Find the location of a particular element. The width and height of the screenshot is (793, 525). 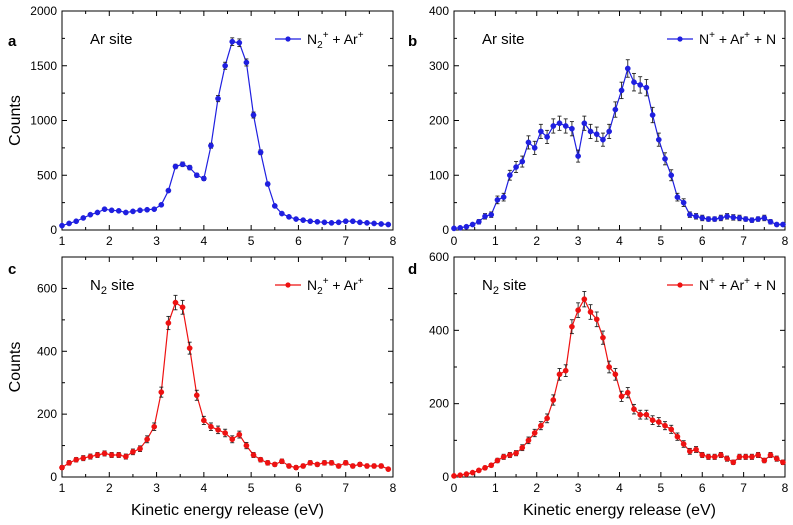

x-tick-label: 5 is located at coordinates (251, 241).